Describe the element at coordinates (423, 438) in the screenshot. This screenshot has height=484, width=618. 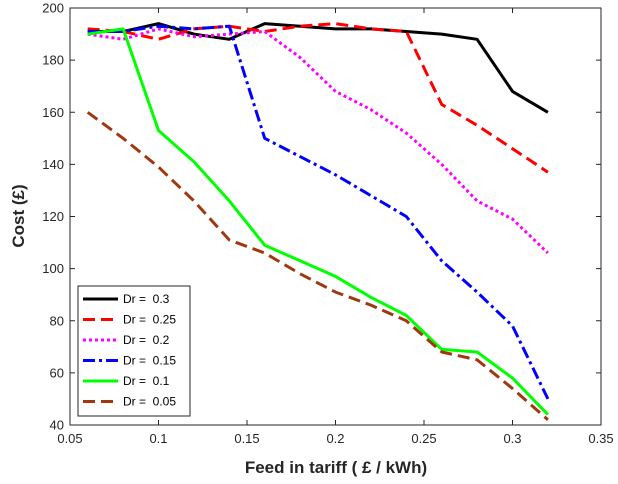
I see `x-tick-label: 0.25` at that location.